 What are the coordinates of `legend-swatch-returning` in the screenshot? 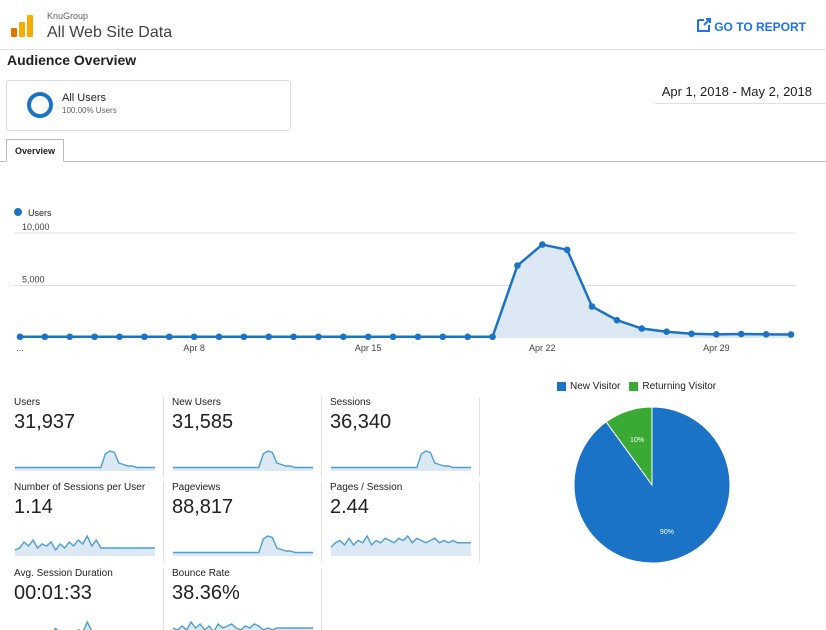 It's located at (634, 386).